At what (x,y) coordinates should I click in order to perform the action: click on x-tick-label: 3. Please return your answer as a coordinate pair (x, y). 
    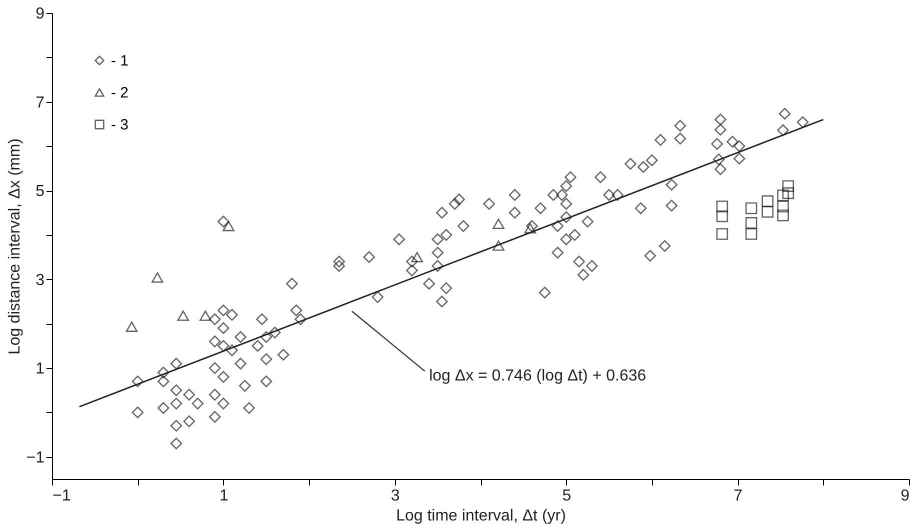
    Looking at the image, I should click on (395, 496).